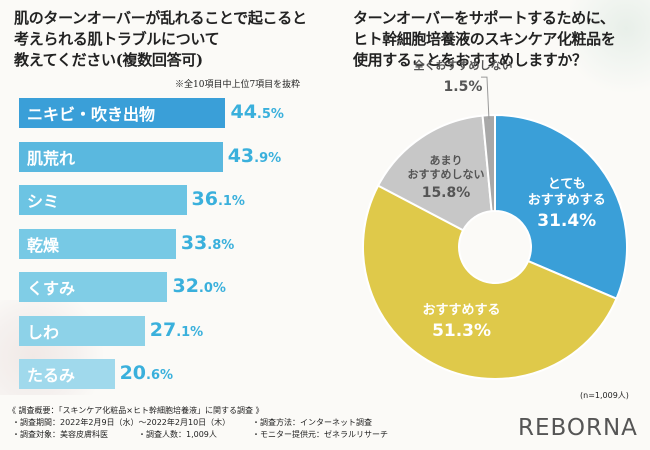  What do you see at coordinates (60, 434) in the screenshot?
I see `survey-target: ・調査対象：美容皮膚科医` at bounding box center [60, 434].